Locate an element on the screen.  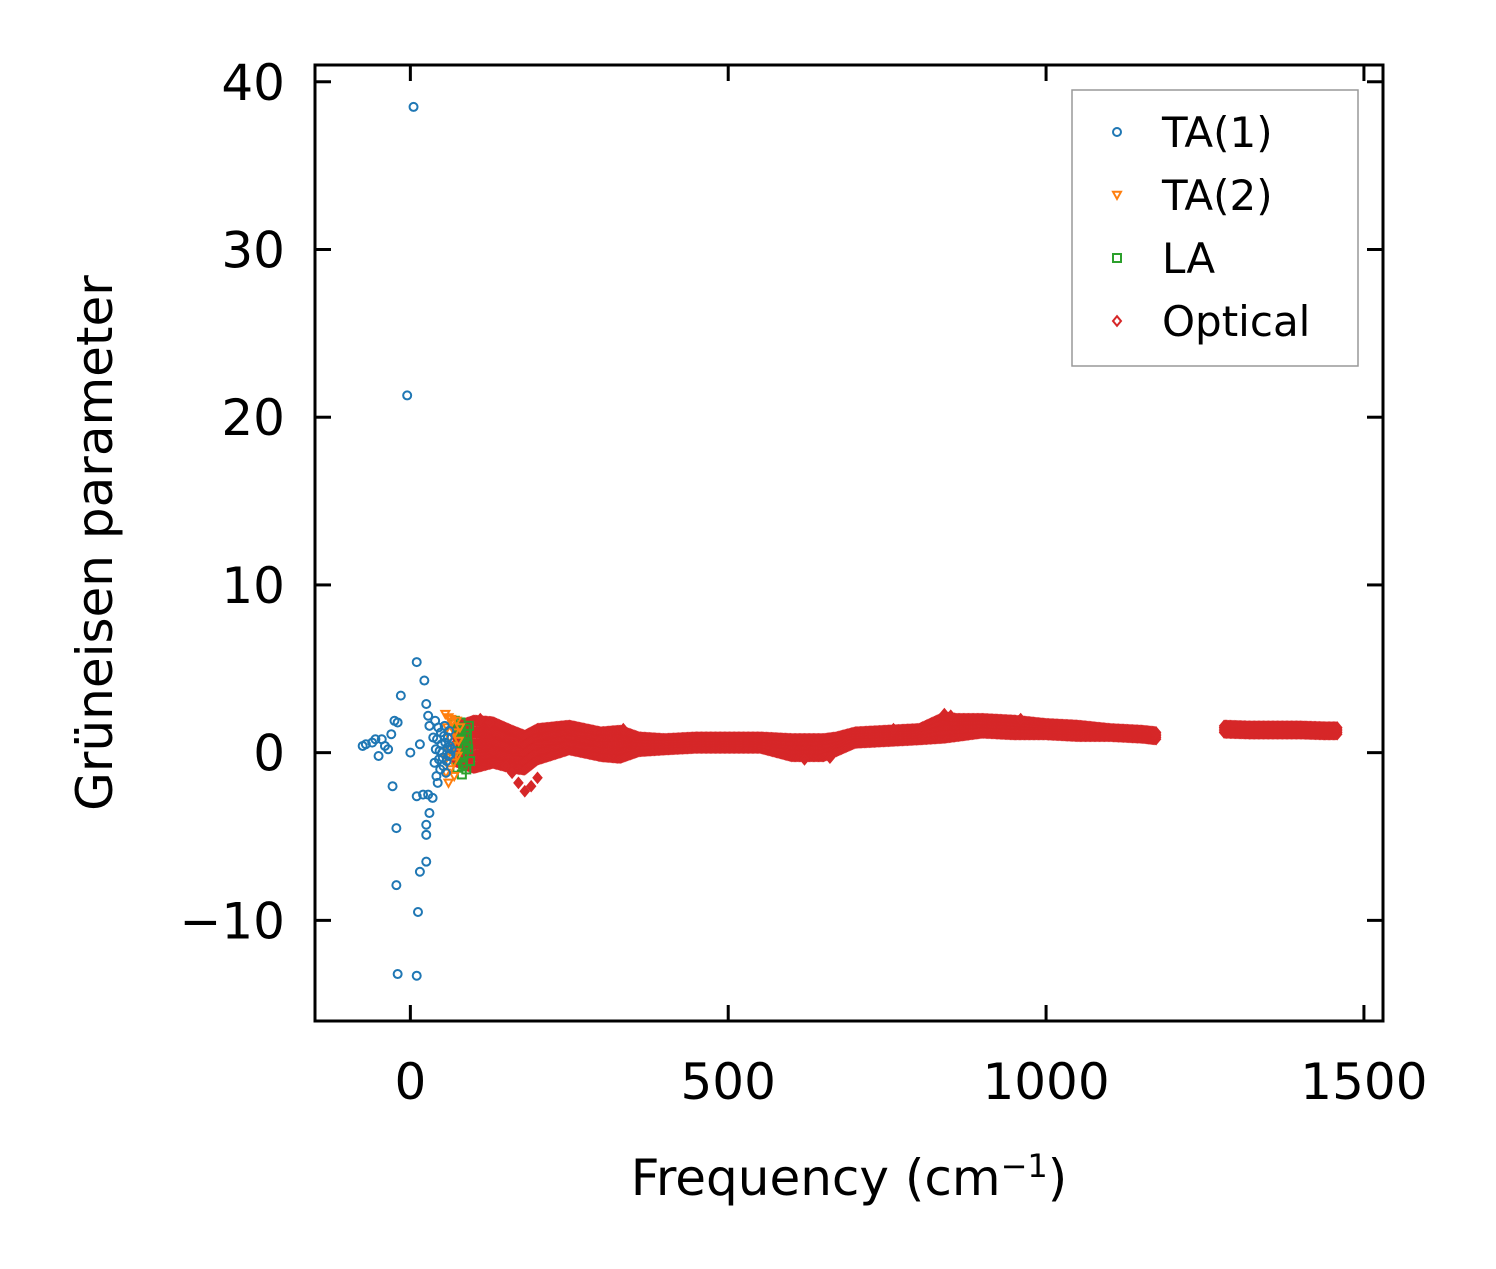
legend-label-ta-1-: TA(1) is located at coordinates (1217, 132).